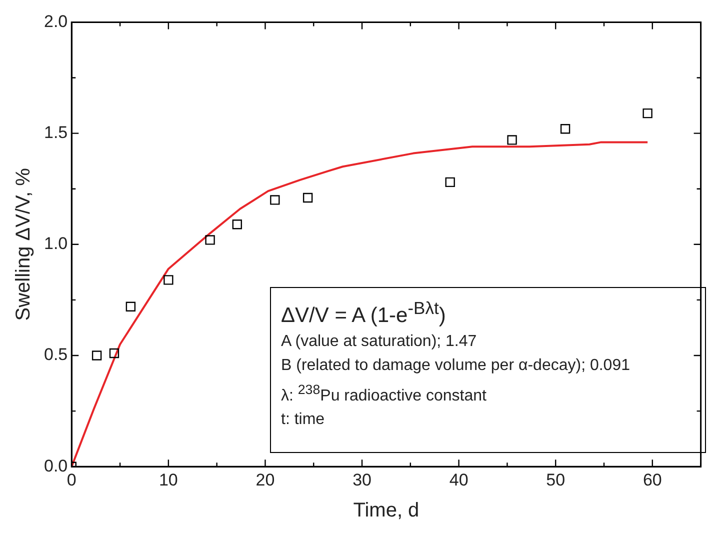  I want to click on y-tick-label: 1.0, so click(56, 244).